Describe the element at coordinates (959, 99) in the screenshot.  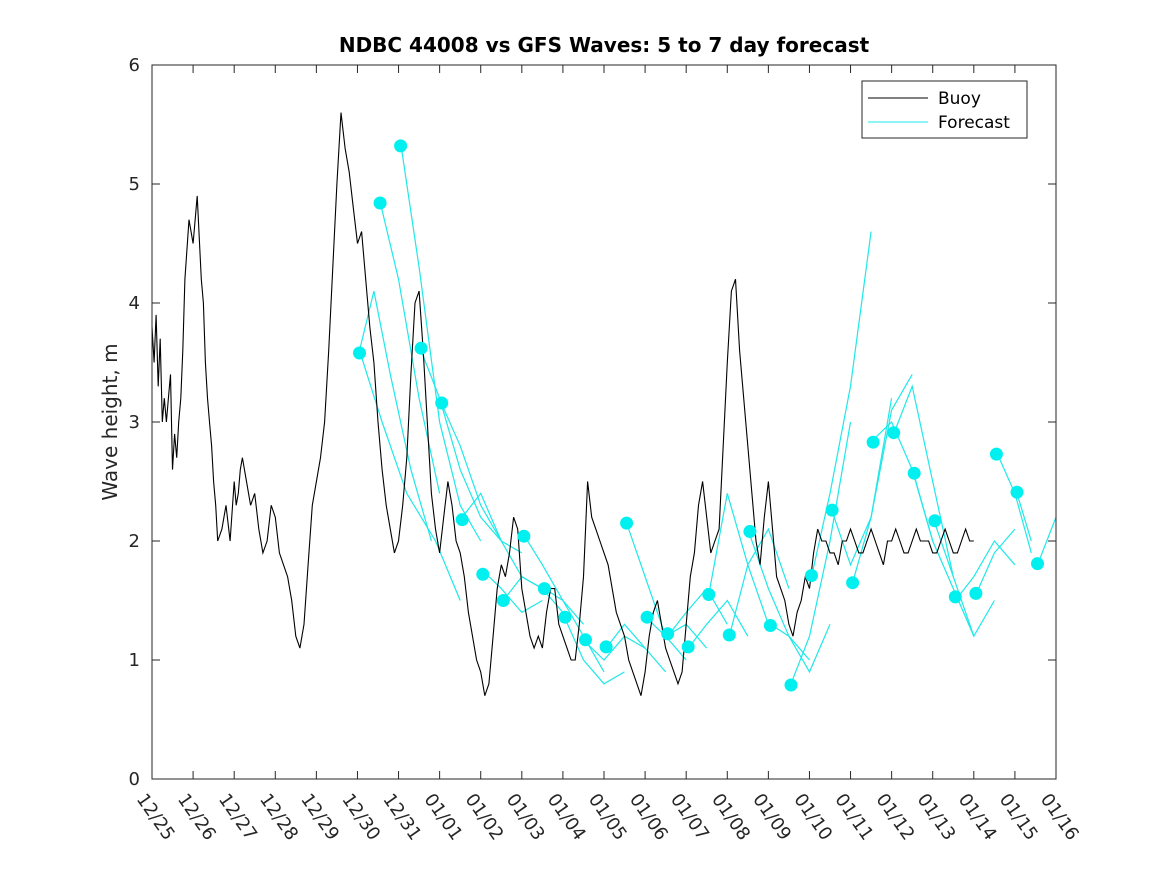
I see `legend-buoy-label: Buoy` at that location.